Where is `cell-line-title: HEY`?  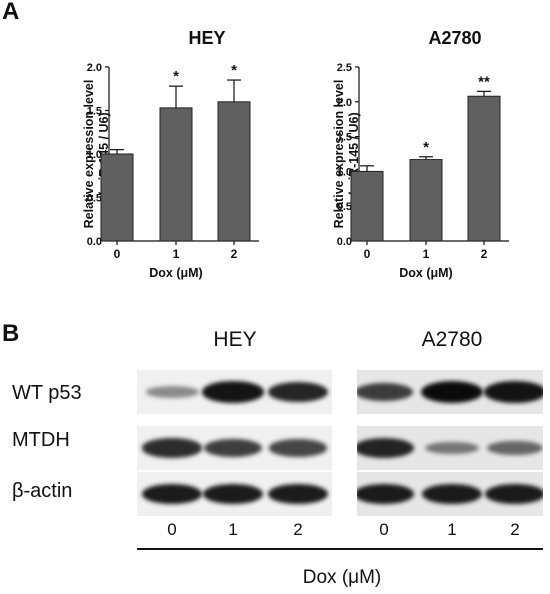
cell-line-title: HEY is located at coordinates (235, 339).